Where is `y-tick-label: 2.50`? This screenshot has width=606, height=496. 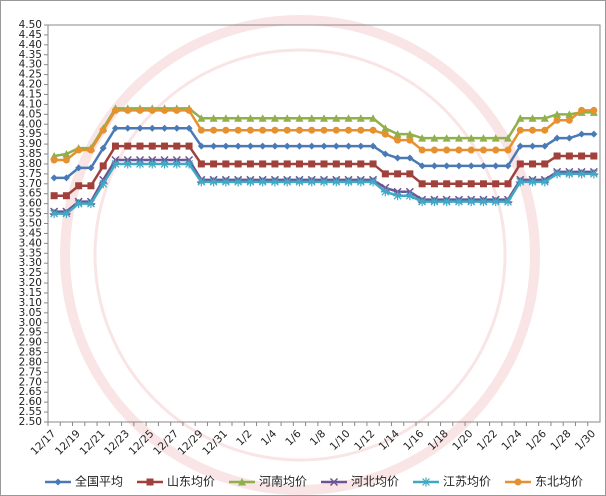
y-tick-label: 2.50 is located at coordinates (30, 422).